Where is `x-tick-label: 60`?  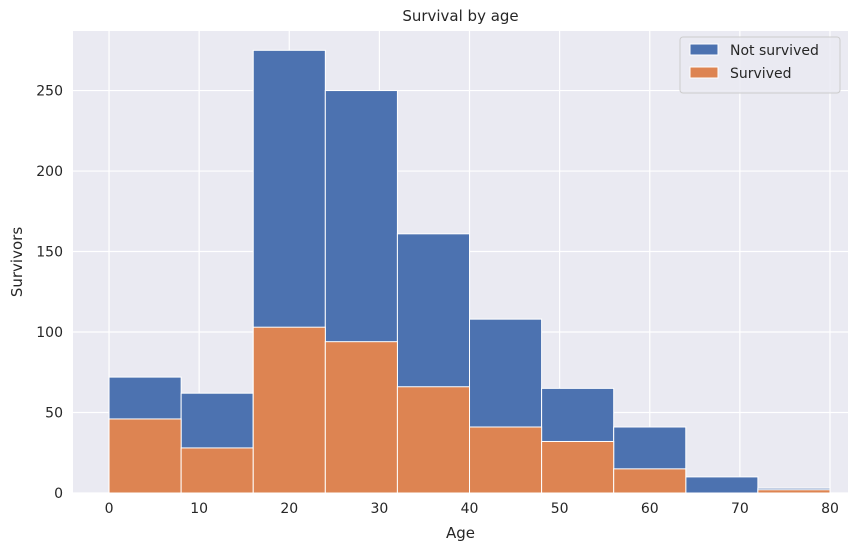
x-tick-label: 60 is located at coordinates (650, 509).